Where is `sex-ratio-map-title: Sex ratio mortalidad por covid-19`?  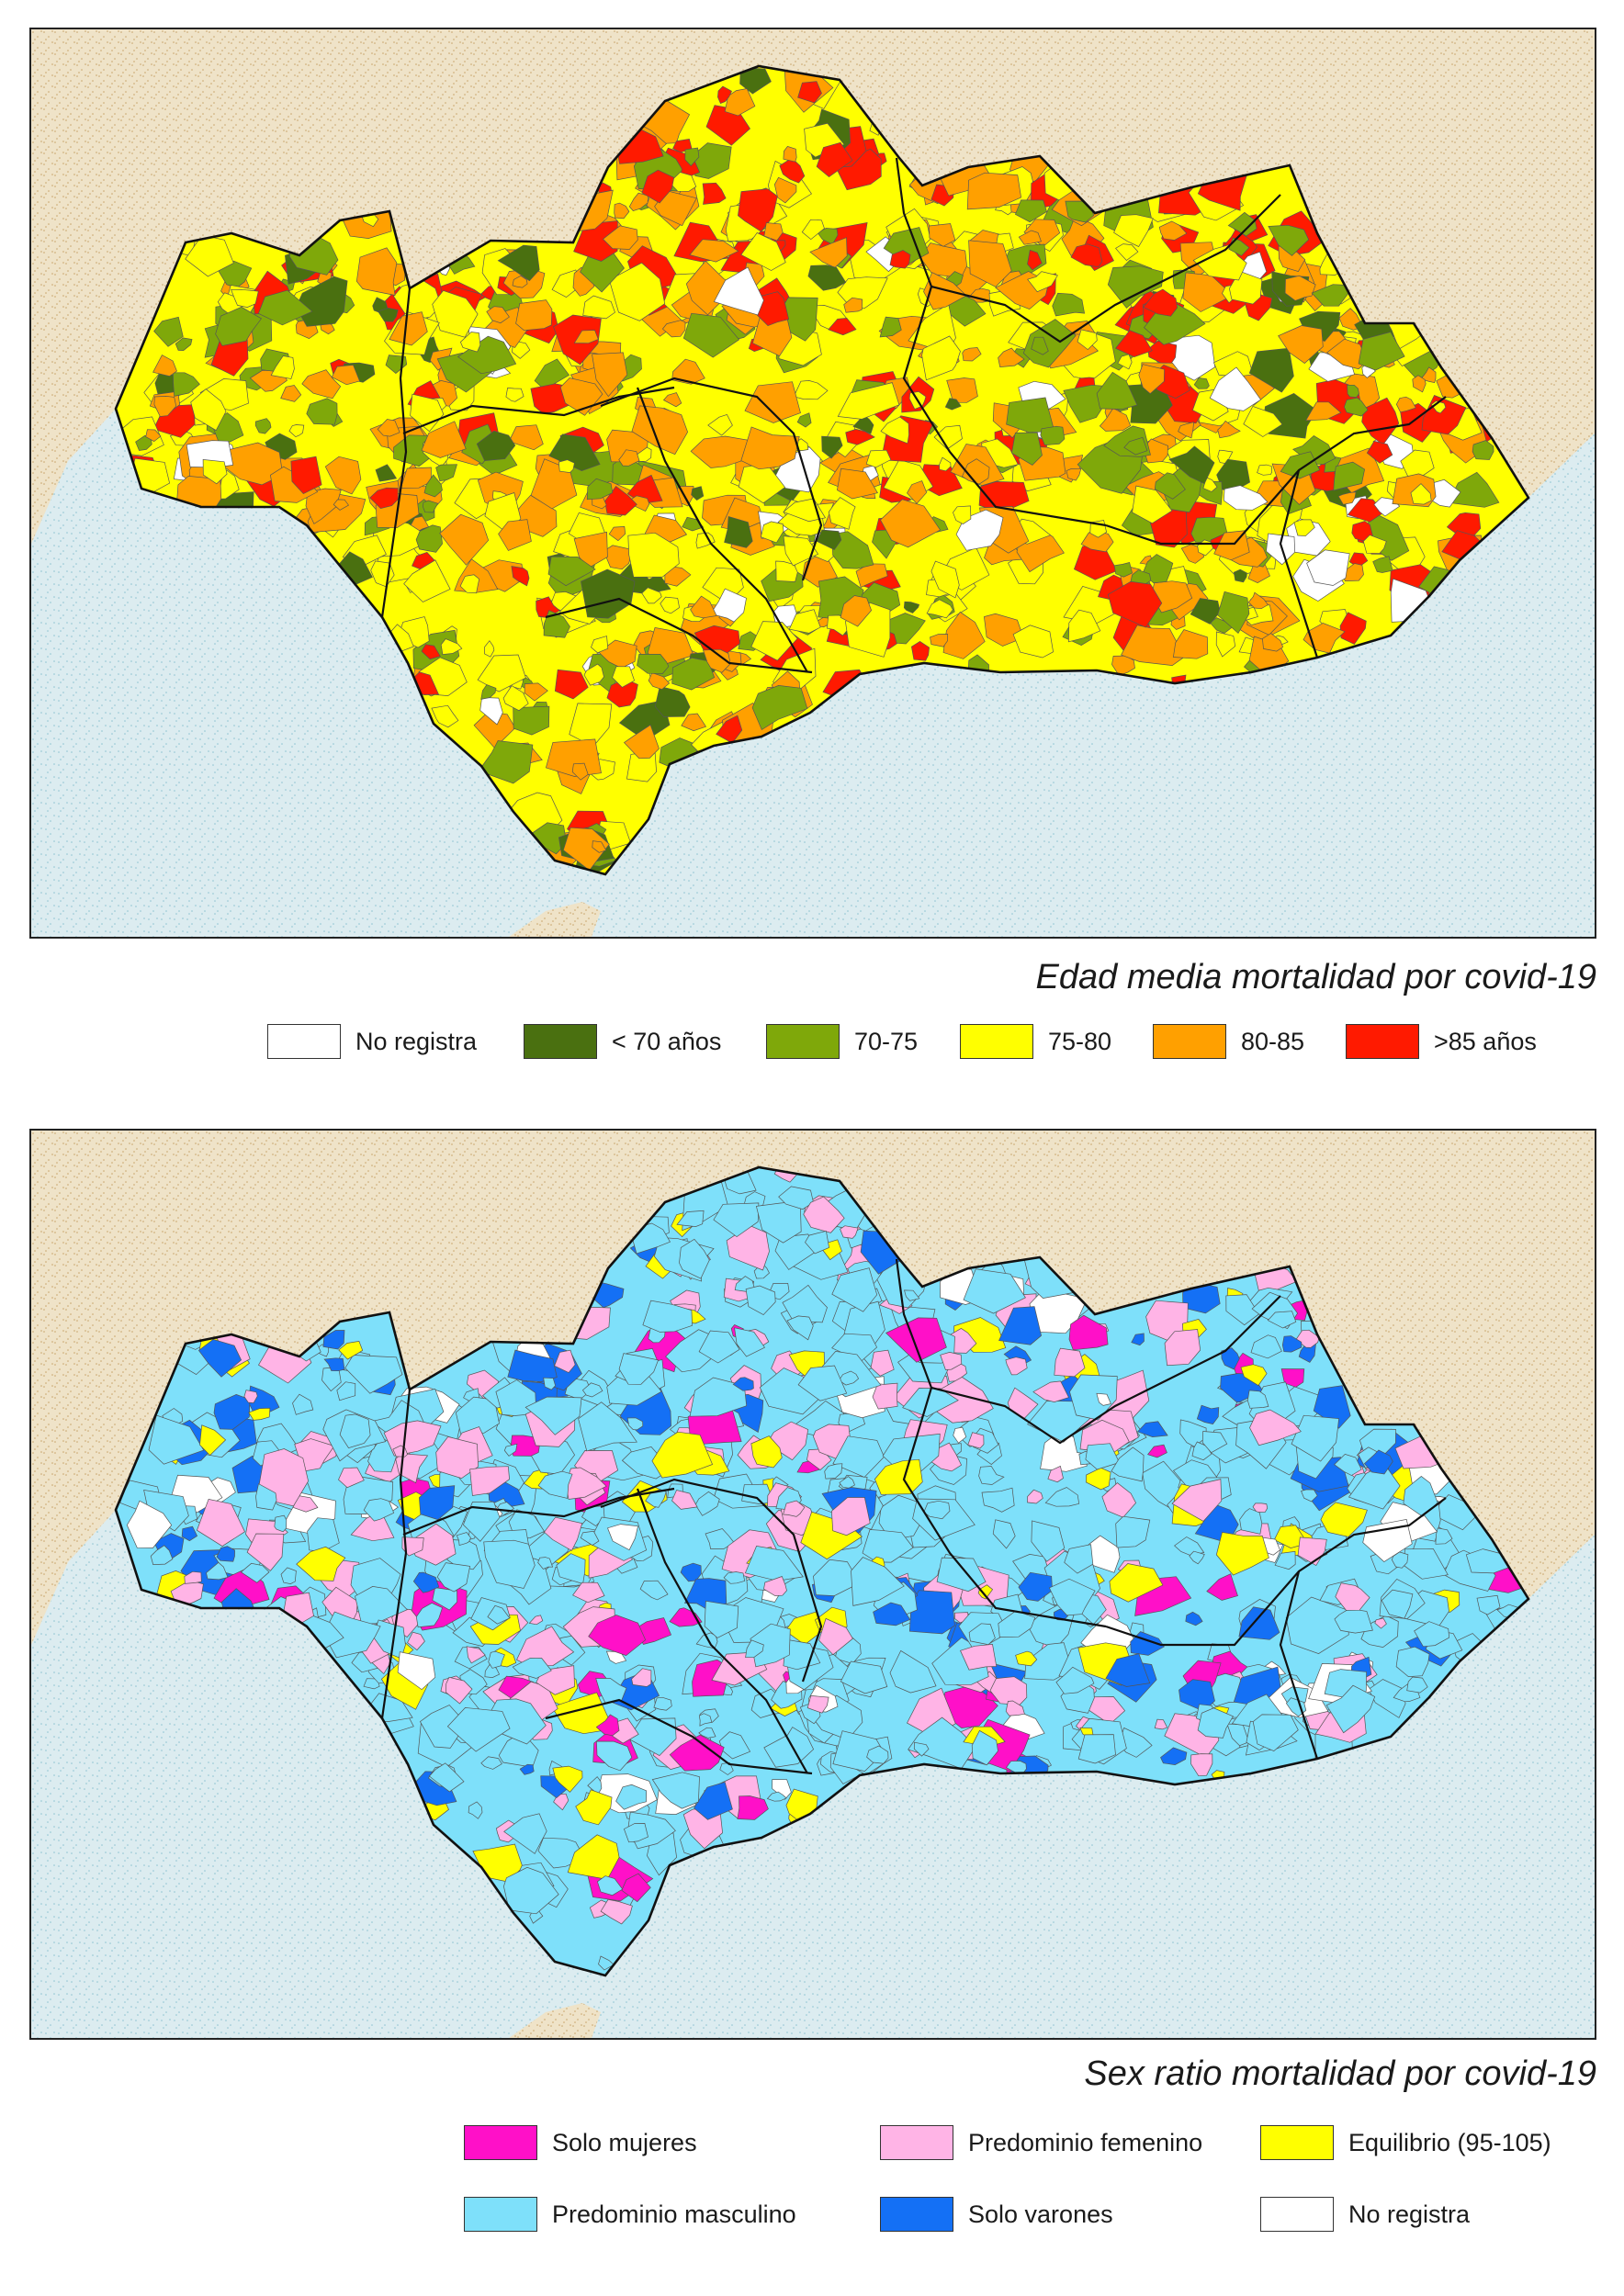 sex-ratio-map-title: Sex ratio mortalidad por covid-19 is located at coordinates (1340, 2073).